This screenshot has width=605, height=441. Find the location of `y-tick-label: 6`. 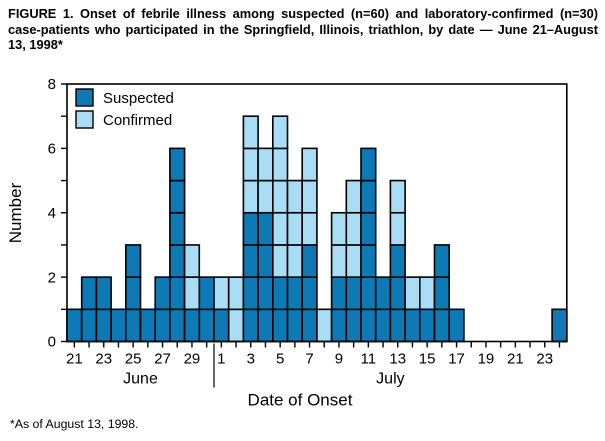

y-tick-label: 6 is located at coordinates (52, 149).